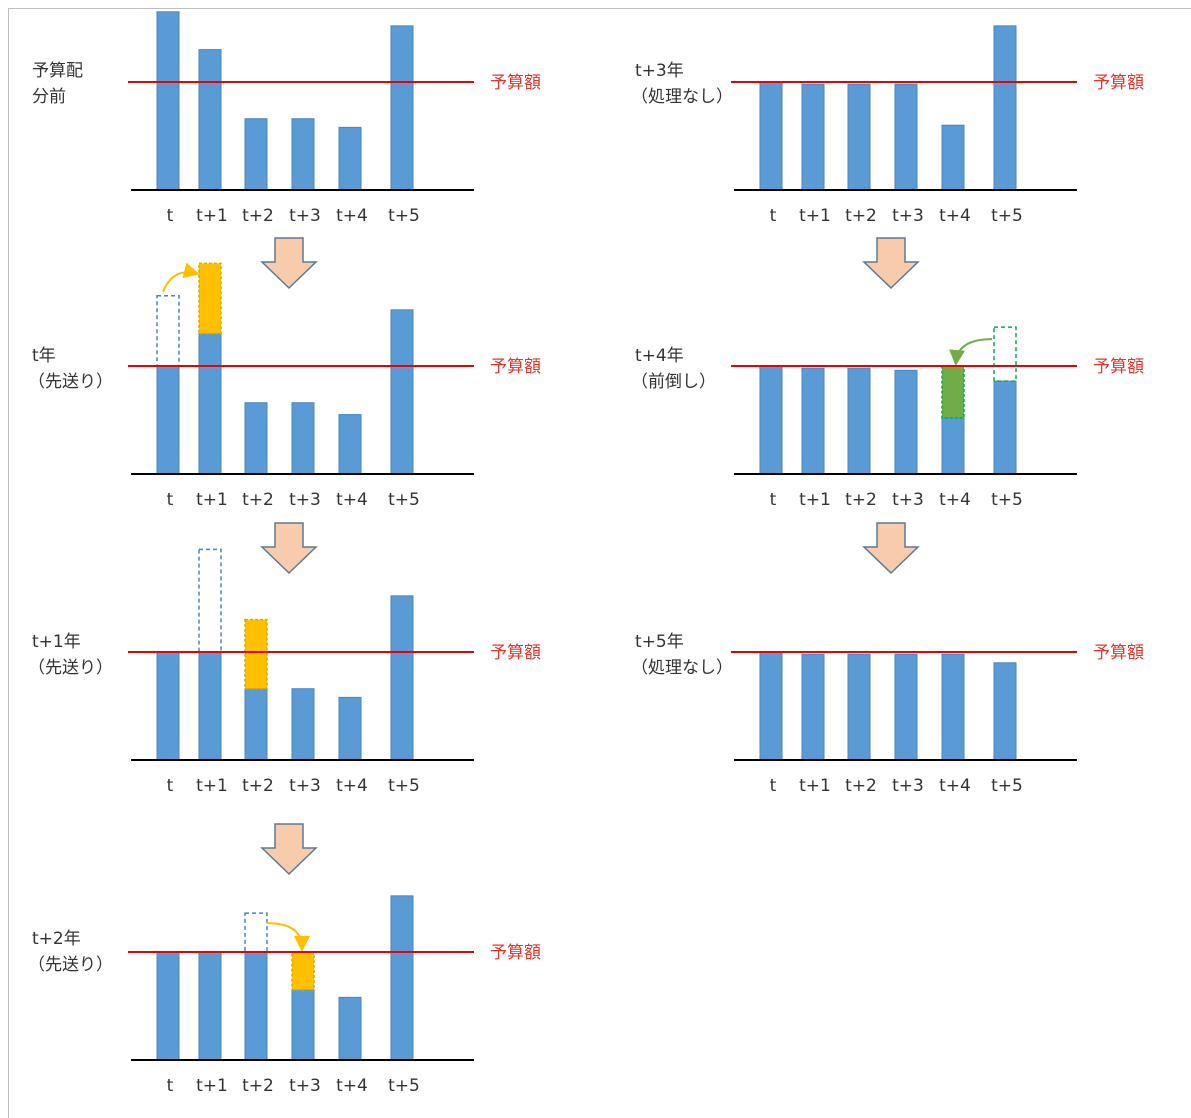 Image resolution: width=1191 pixels, height=1118 pixels. Describe the element at coordinates (44, 356) in the screenshot. I see `panel-label-line: t年` at that location.